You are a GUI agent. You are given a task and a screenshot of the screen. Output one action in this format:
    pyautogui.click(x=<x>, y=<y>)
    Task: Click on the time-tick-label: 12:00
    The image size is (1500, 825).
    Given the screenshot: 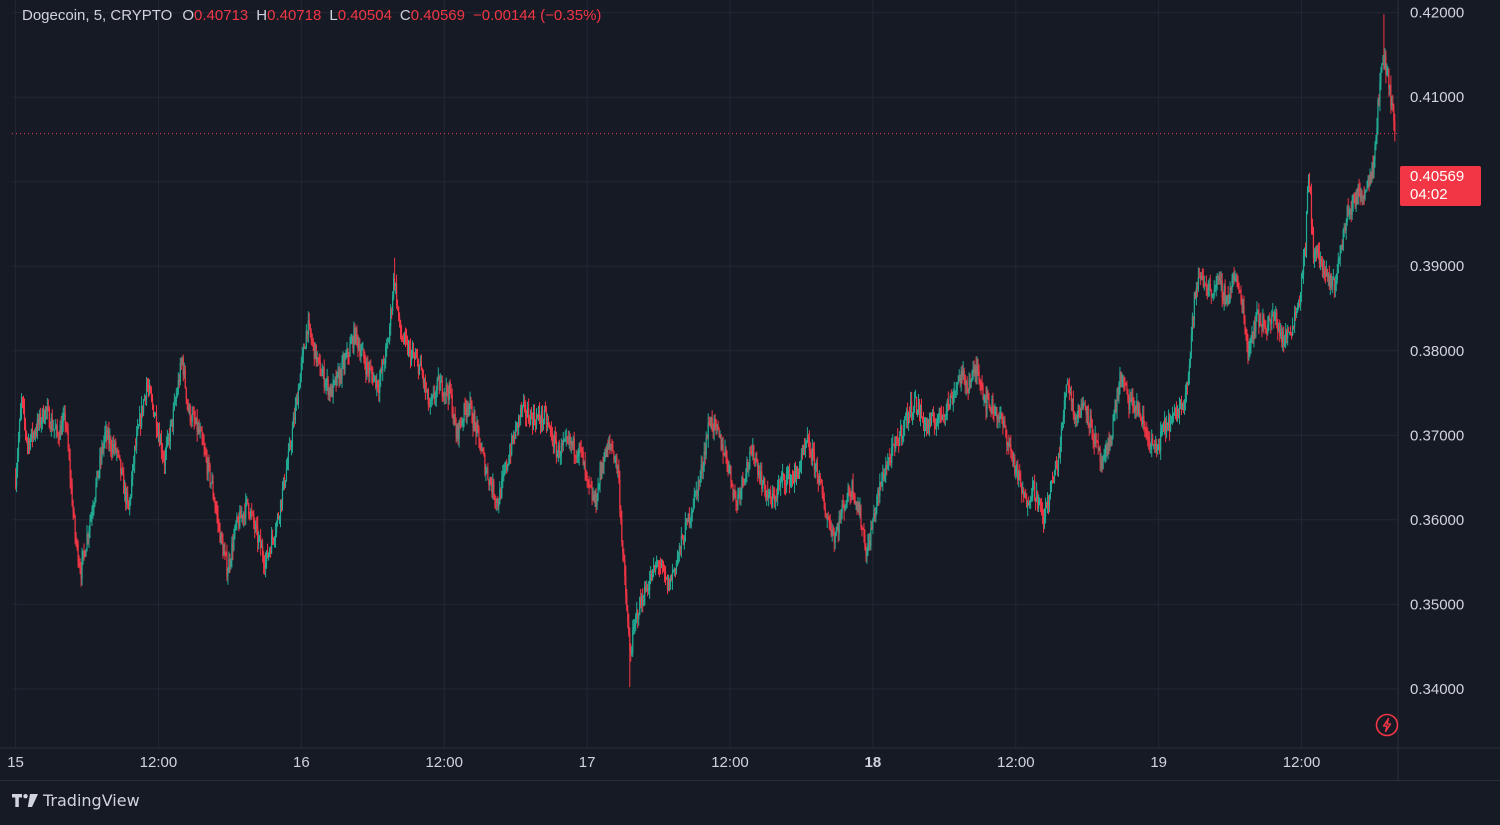 What is the action you would take?
    pyautogui.click(x=1016, y=762)
    